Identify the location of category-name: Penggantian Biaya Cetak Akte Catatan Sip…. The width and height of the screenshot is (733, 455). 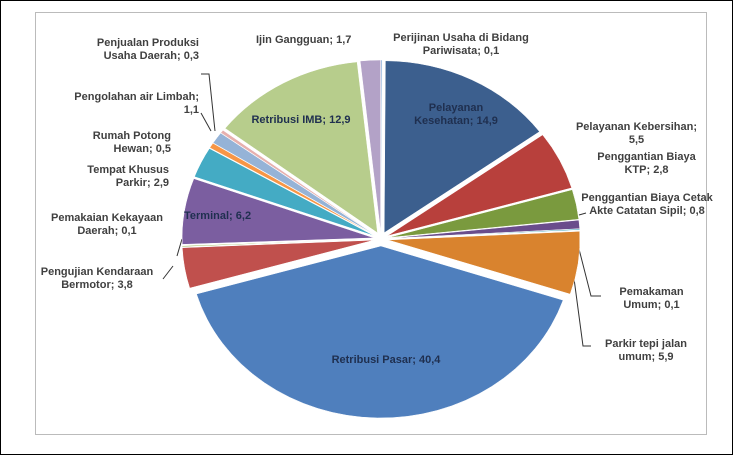
(647, 204).